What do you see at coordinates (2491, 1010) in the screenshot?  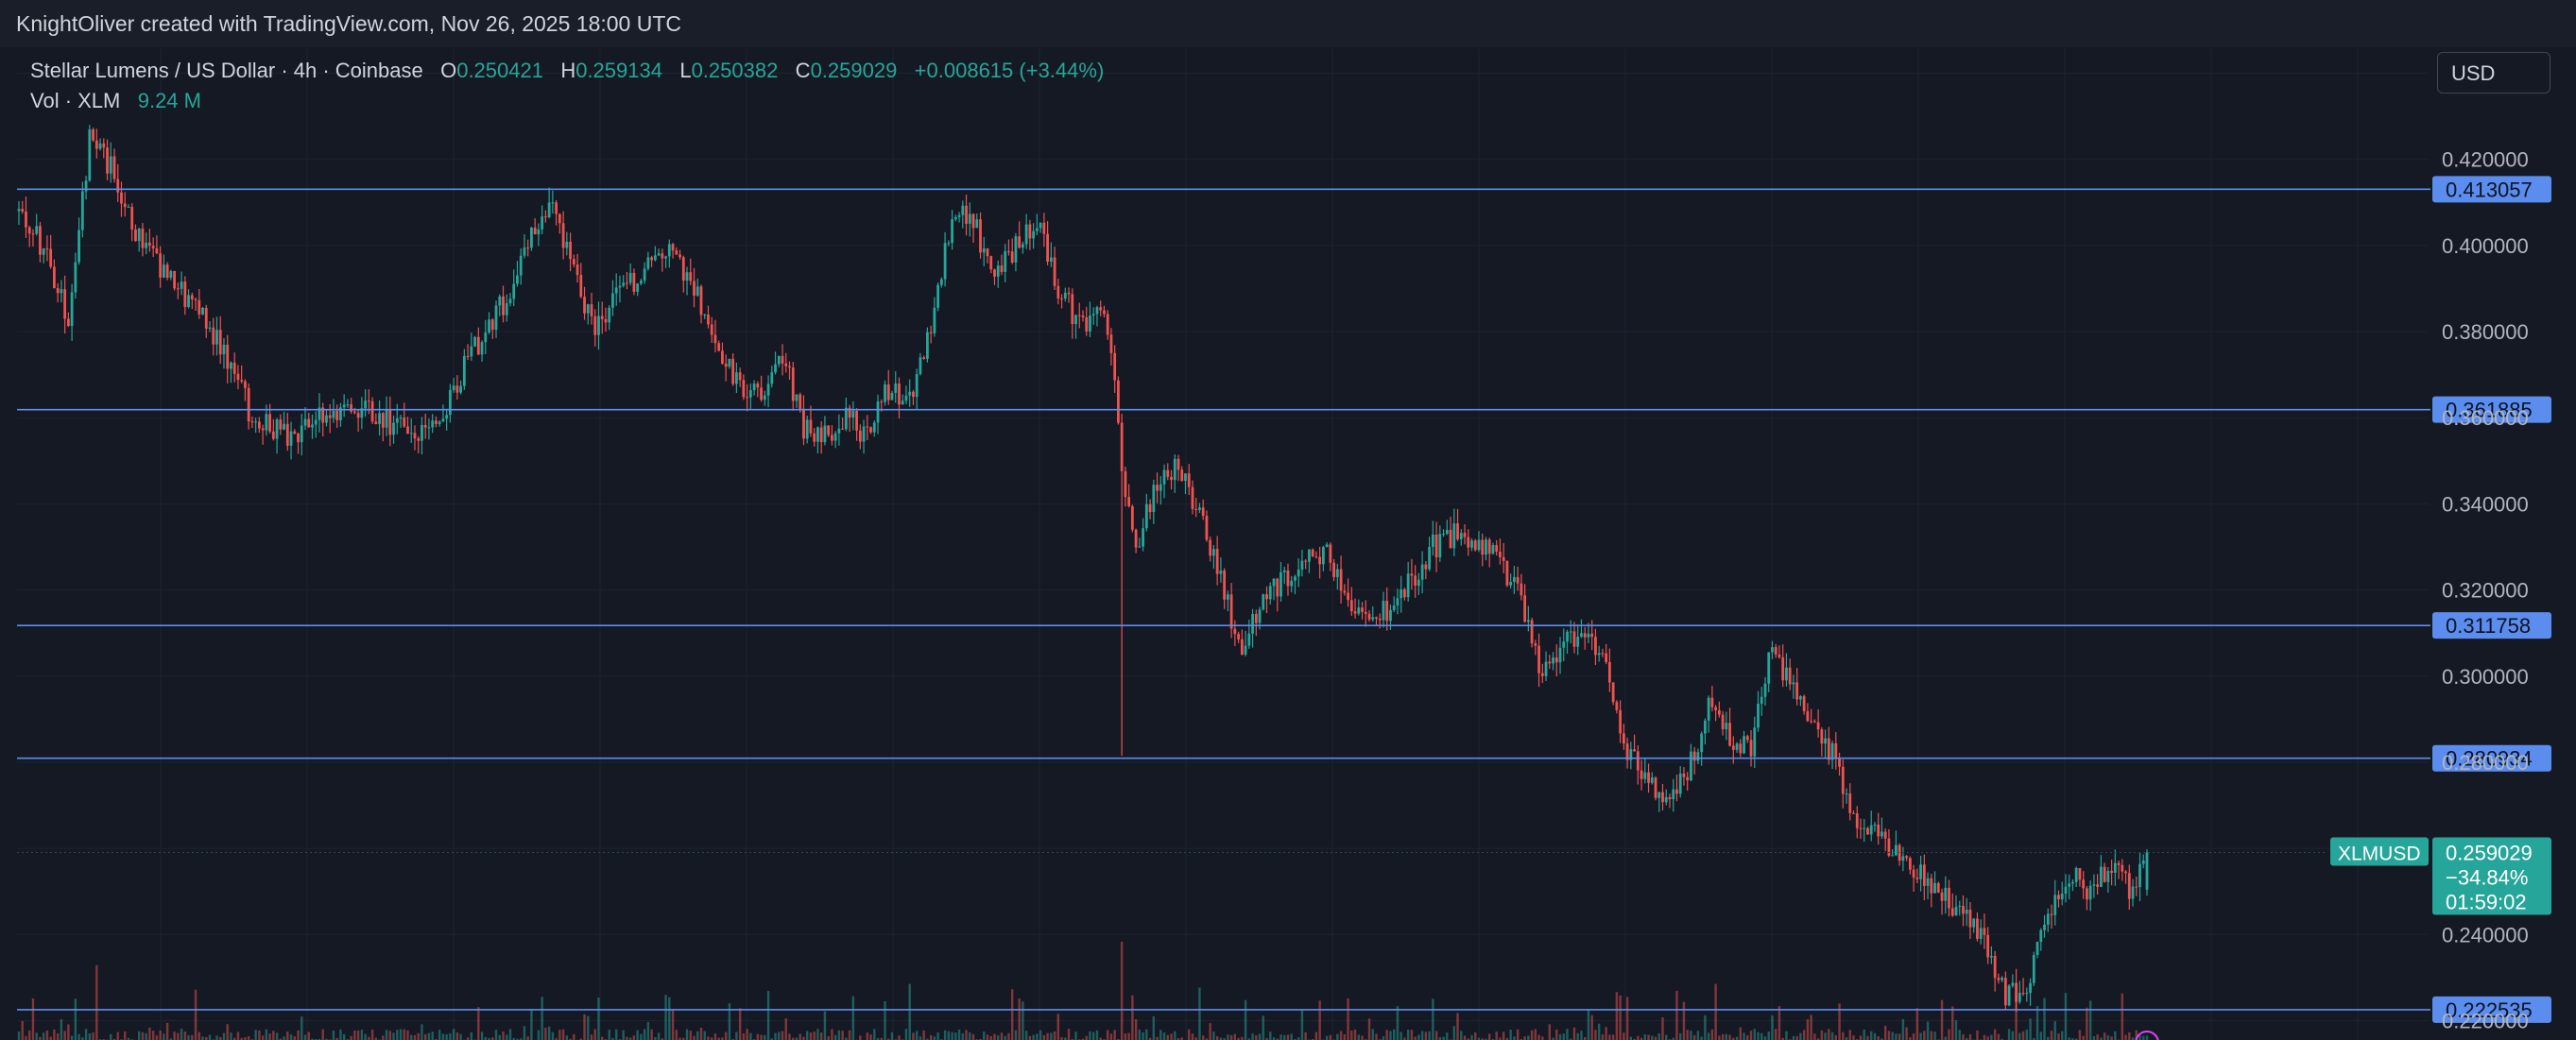 I see `level-price-badge` at bounding box center [2491, 1010].